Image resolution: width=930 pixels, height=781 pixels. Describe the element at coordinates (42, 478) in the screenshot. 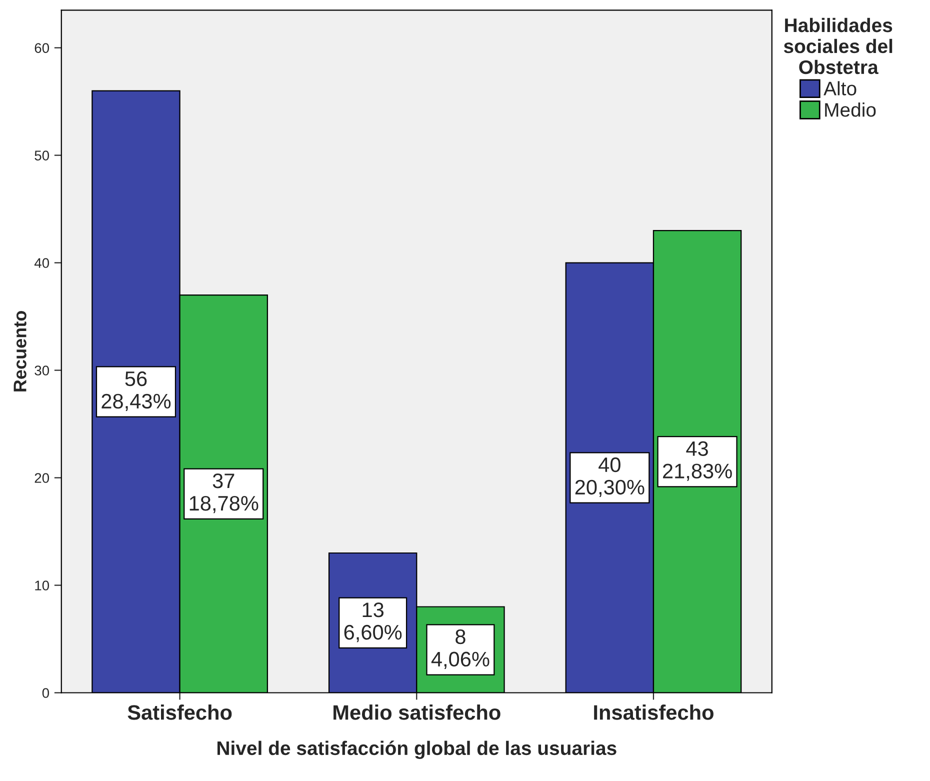

I see `y-tick-label: 20` at that location.